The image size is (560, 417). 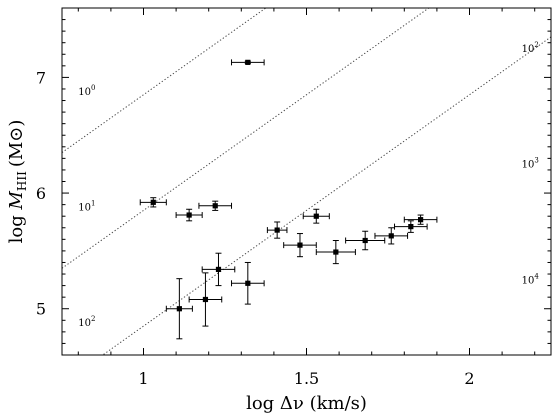 What do you see at coordinates (41, 77) in the screenshot?
I see `y-tick-label-2: 7` at bounding box center [41, 77].